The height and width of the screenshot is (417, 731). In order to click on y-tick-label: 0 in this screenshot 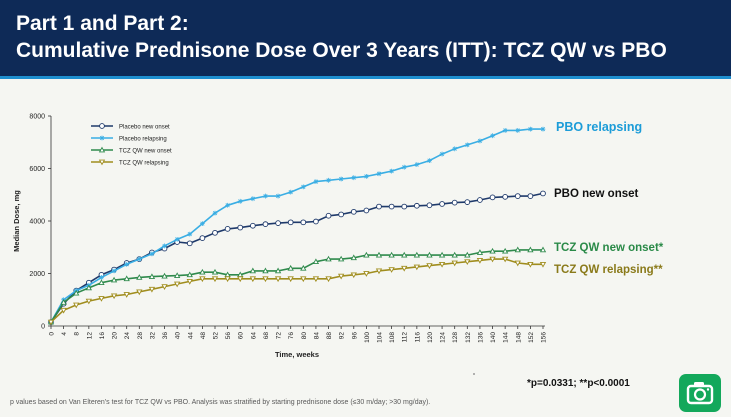, I will do `click(43, 327)`.